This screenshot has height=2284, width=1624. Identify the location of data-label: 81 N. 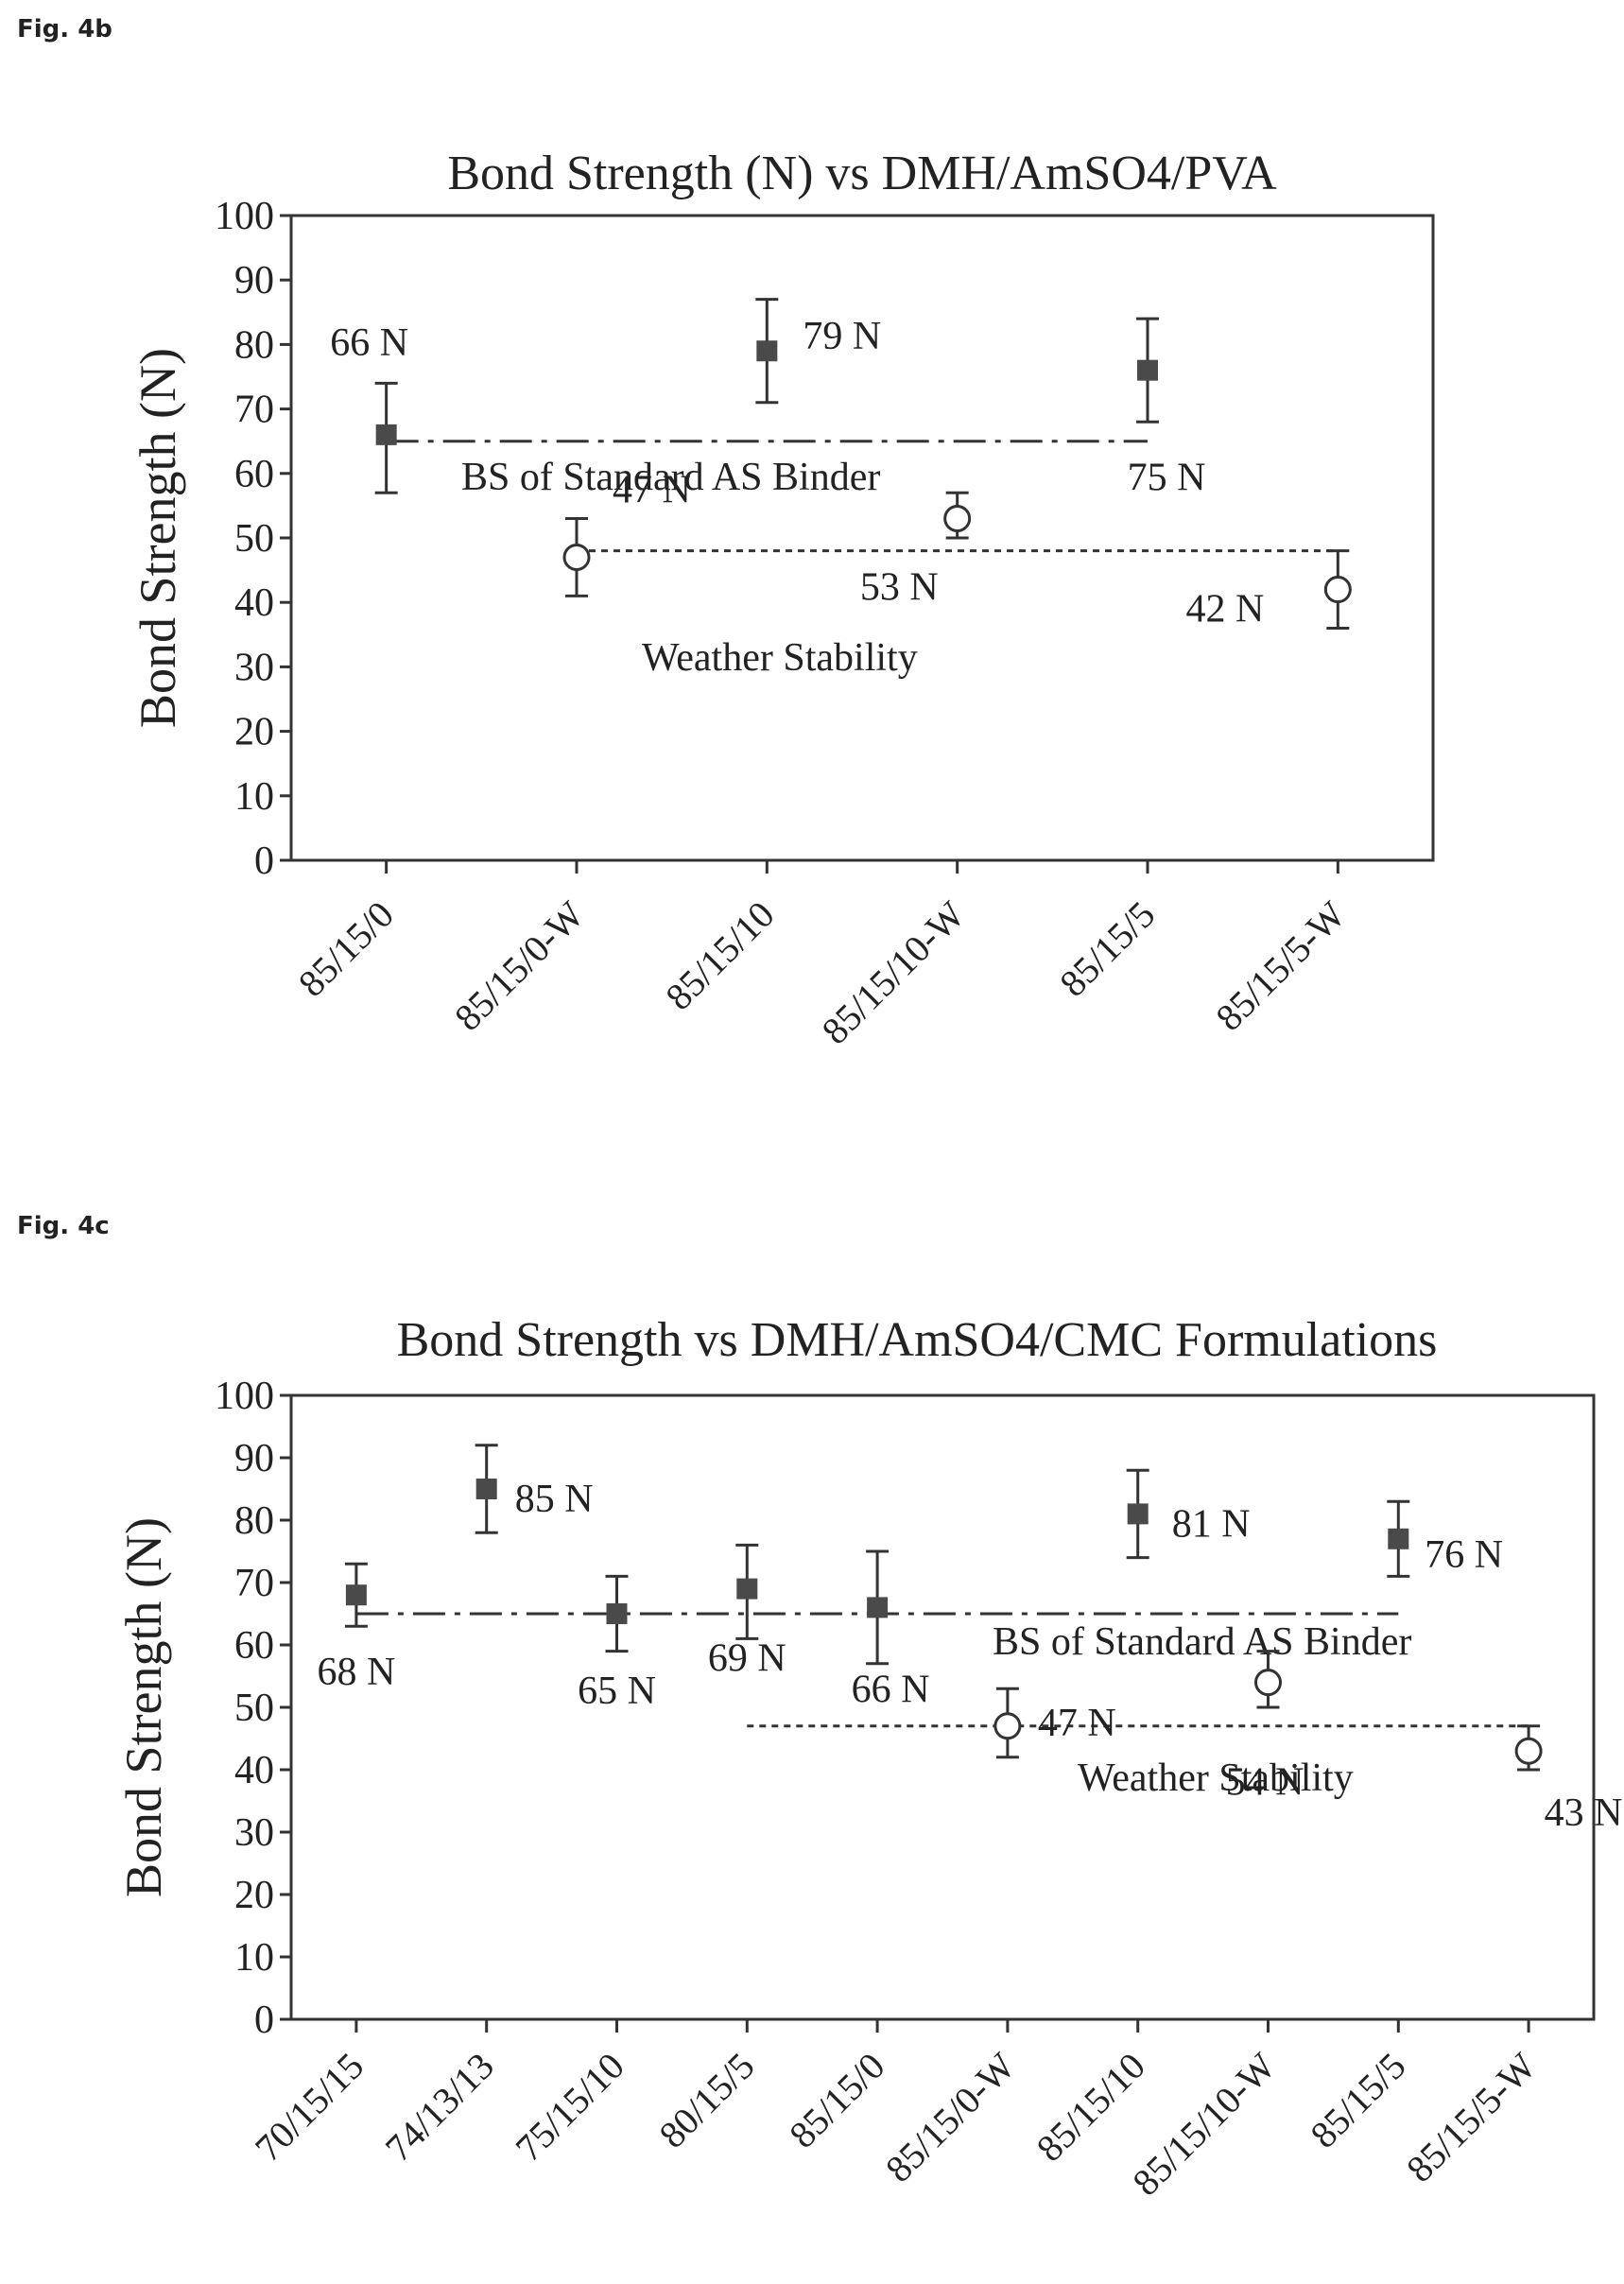
(1211, 1524).